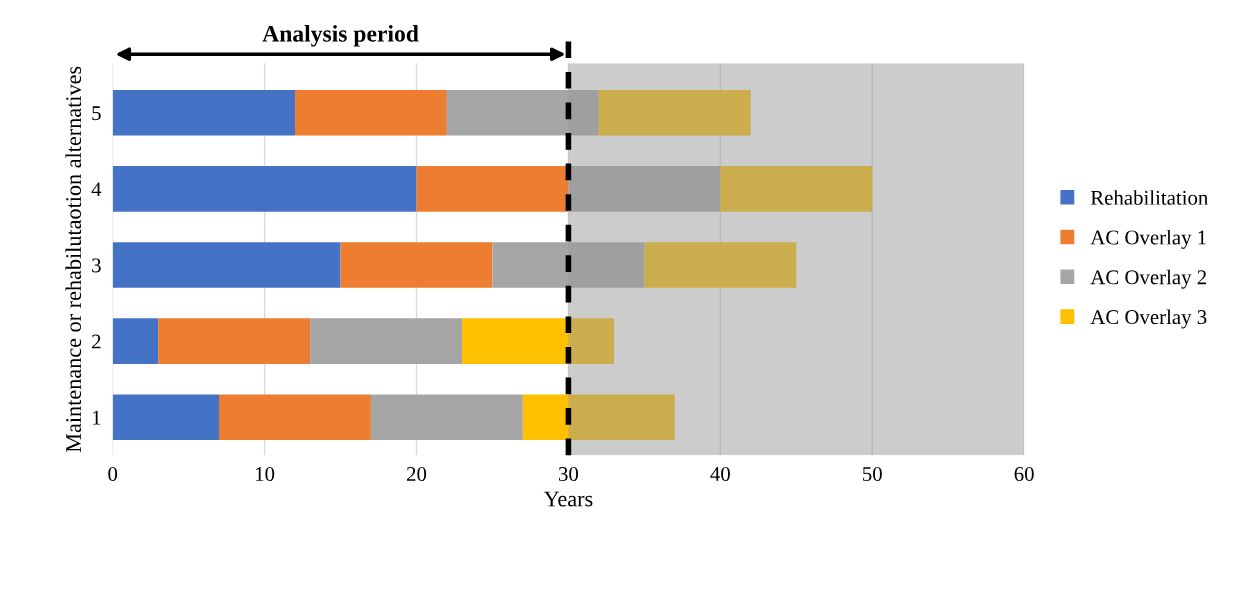 The height and width of the screenshot is (603, 1252). What do you see at coordinates (96, 113) in the screenshot?
I see `y-tick-label: 5` at bounding box center [96, 113].